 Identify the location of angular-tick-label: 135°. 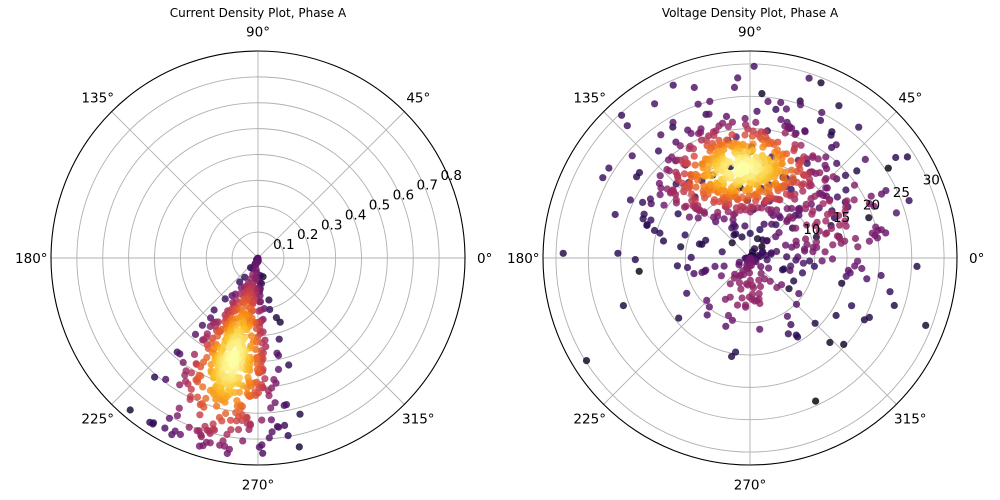
(97, 99).